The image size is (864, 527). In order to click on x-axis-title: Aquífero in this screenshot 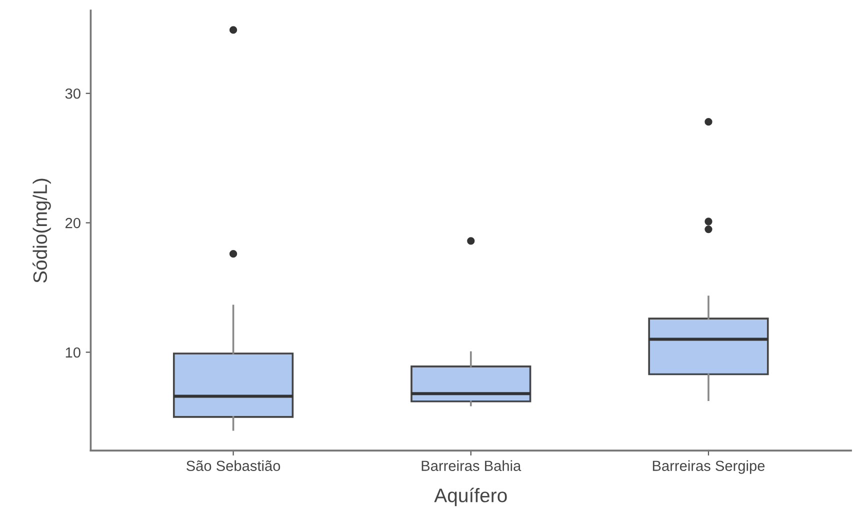, I will do `click(470, 497)`.